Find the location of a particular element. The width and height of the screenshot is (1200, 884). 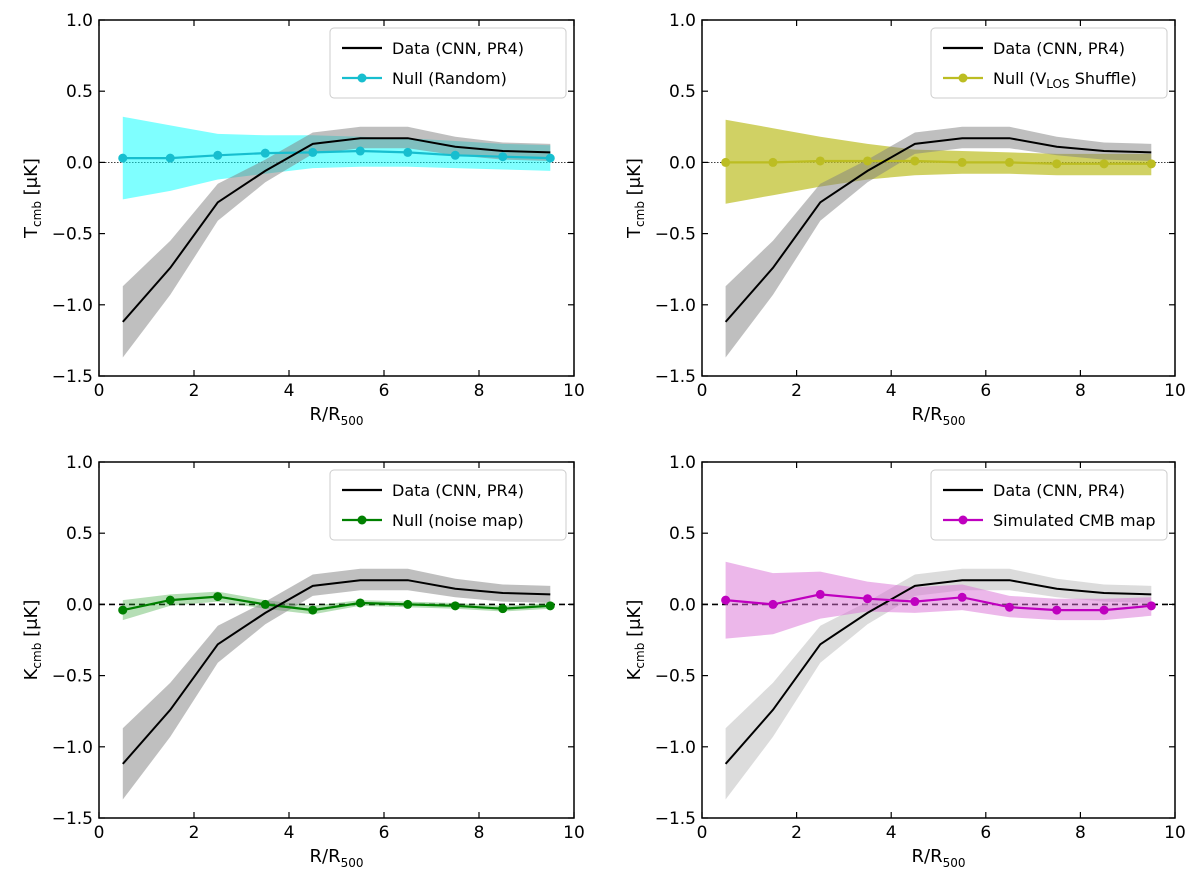

legend-label-1: Null (Random) is located at coordinates (449, 78).